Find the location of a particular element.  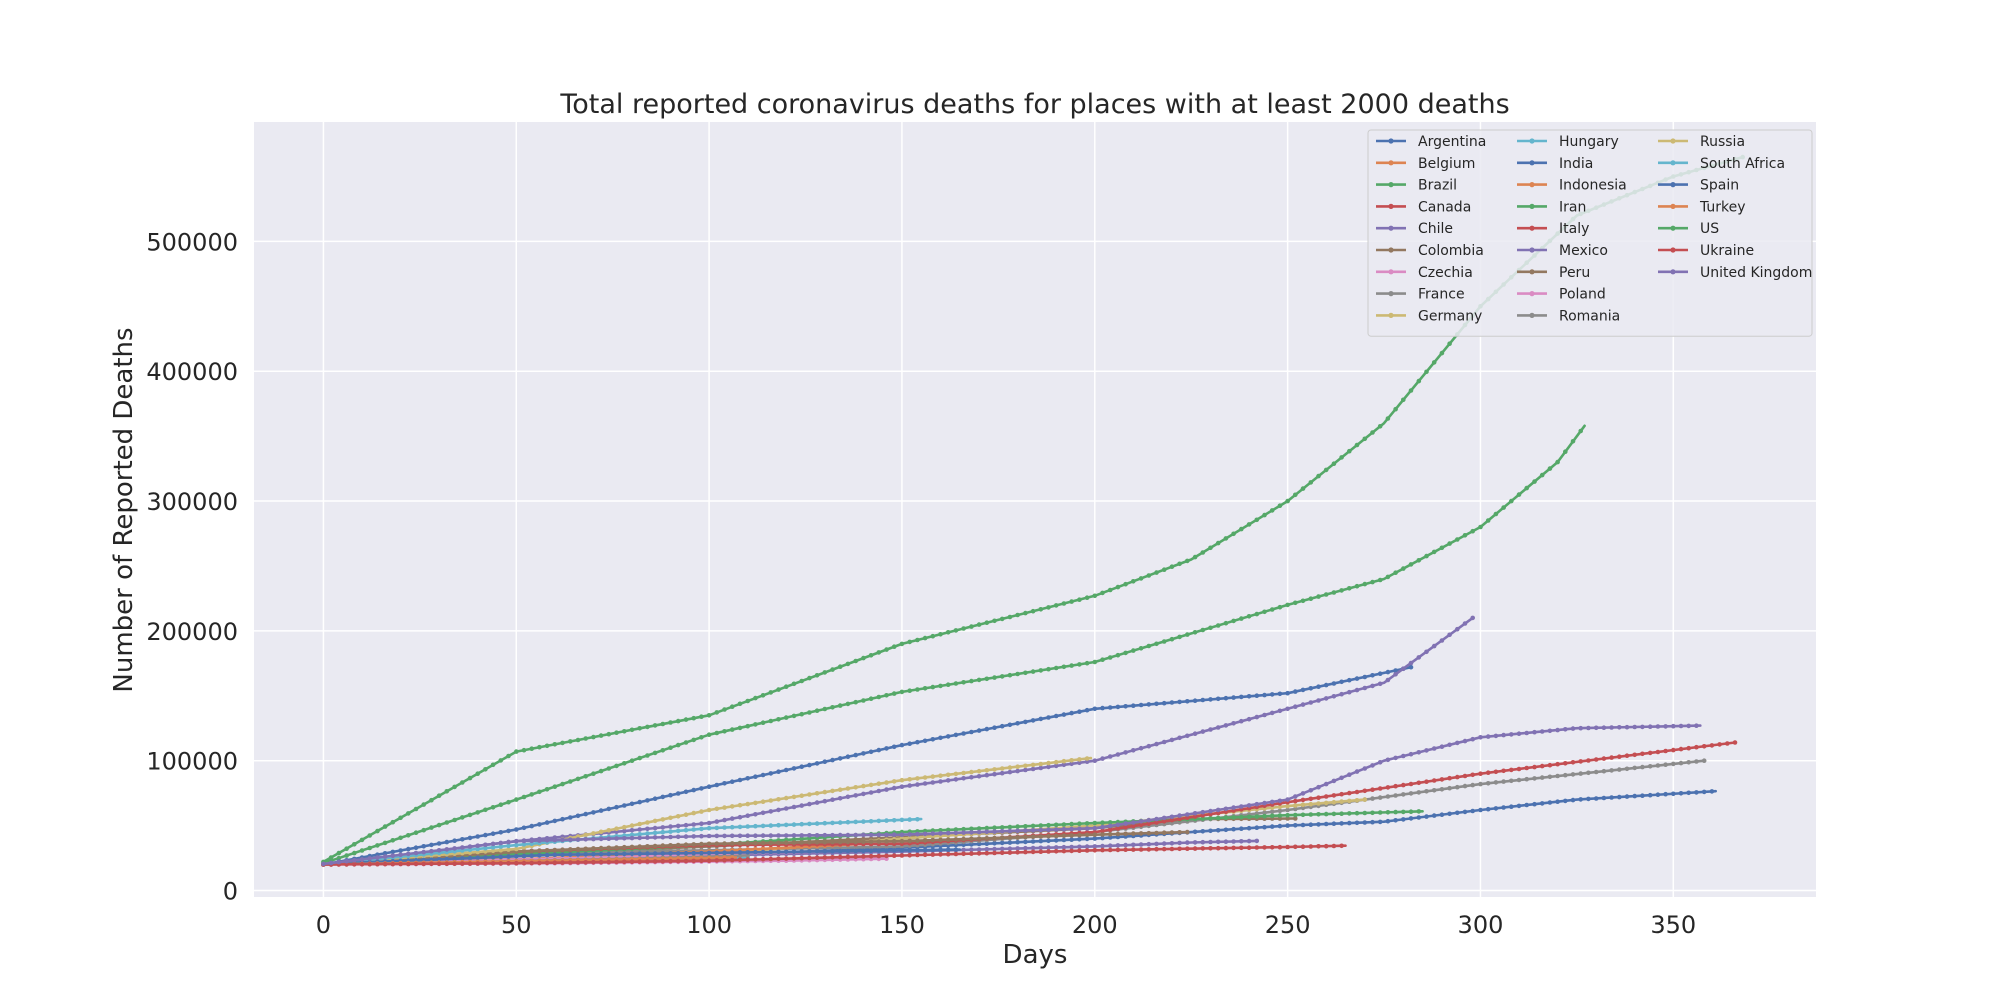

y-tick-label: 200000 is located at coordinates (192, 632).